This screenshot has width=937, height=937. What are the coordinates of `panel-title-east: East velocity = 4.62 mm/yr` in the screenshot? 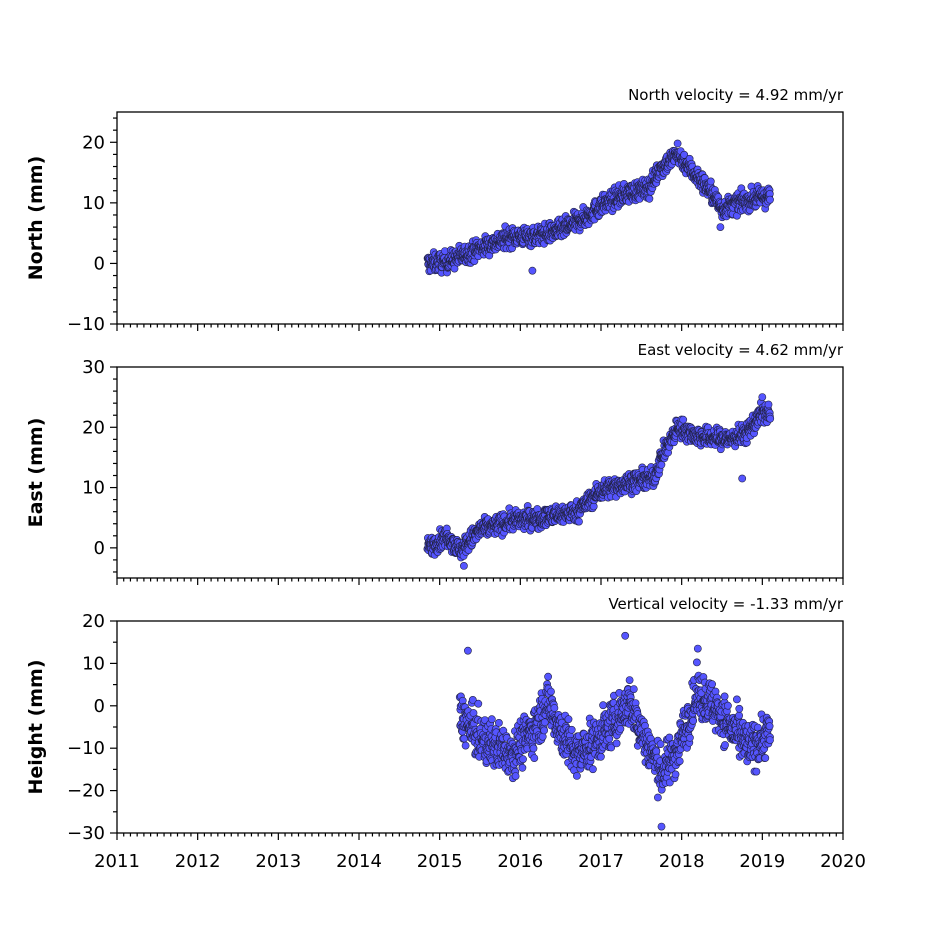 It's located at (741, 350).